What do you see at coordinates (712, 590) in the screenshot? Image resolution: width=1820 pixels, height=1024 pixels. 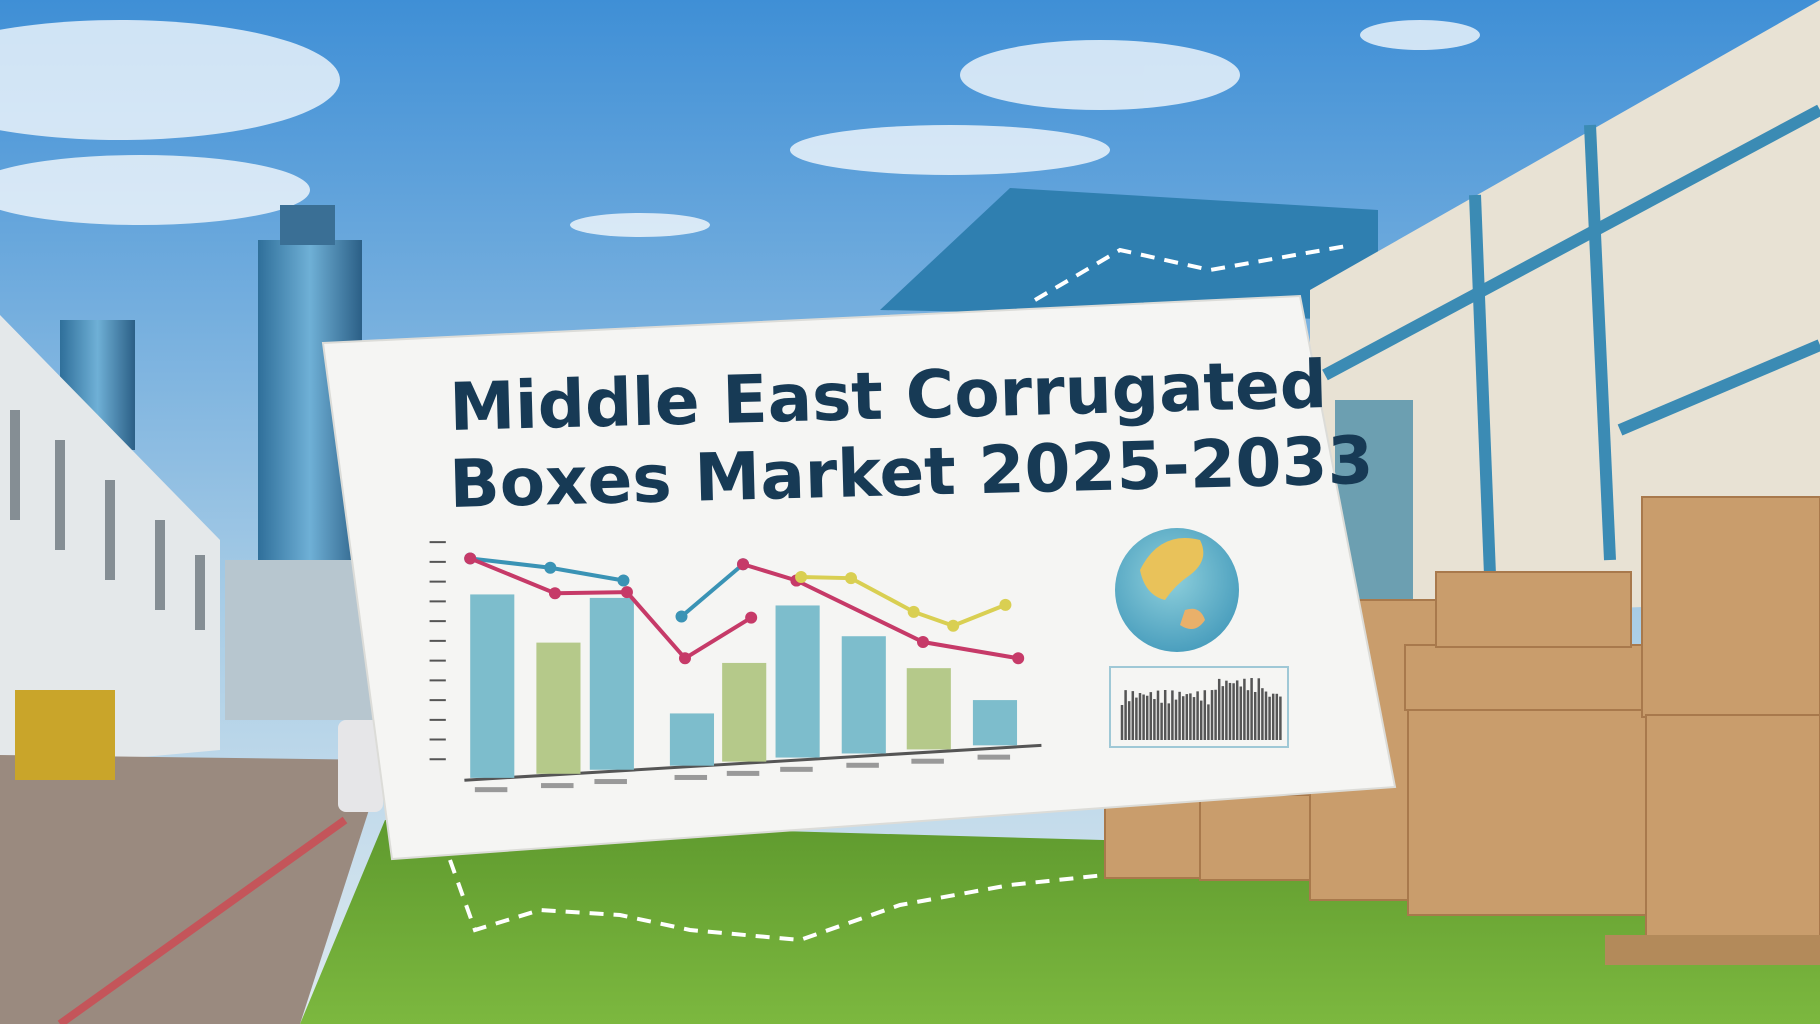 I see `blue-line` at bounding box center [712, 590].